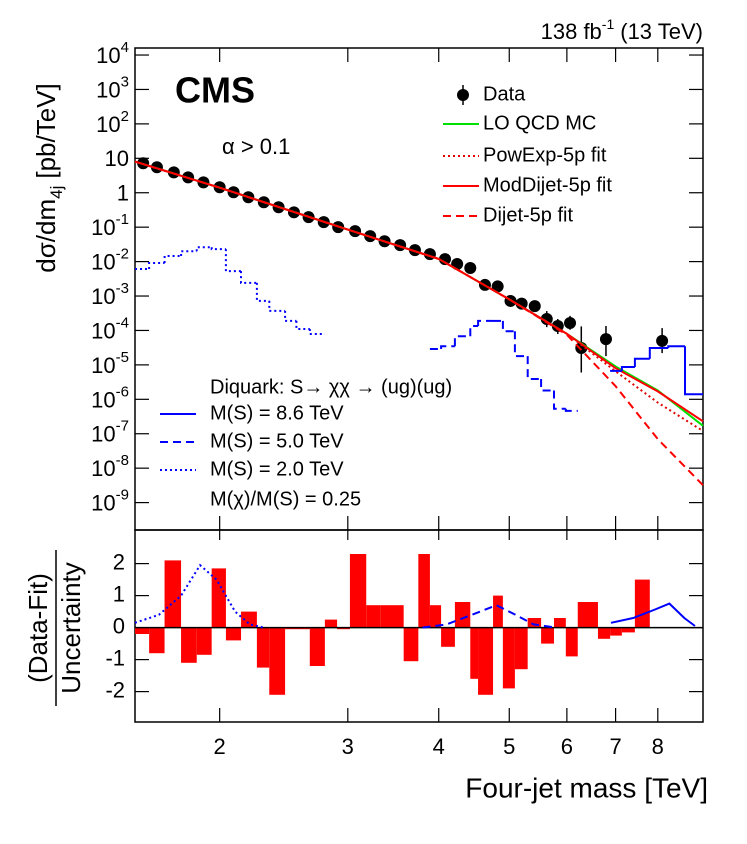 The height and width of the screenshot is (844, 747). Describe the element at coordinates (586, 787) in the screenshot. I see `x-axis-title: Four-jet mass [TeV]` at that location.